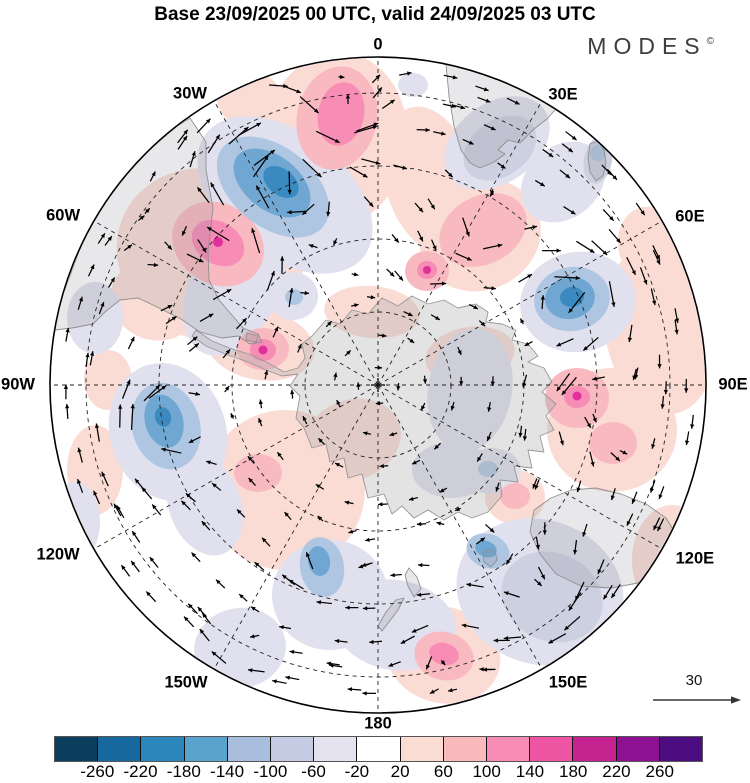 The width and height of the screenshot is (750, 783). Describe the element at coordinates (140, 771) in the screenshot. I see `colorbar-tick: -220` at that location.